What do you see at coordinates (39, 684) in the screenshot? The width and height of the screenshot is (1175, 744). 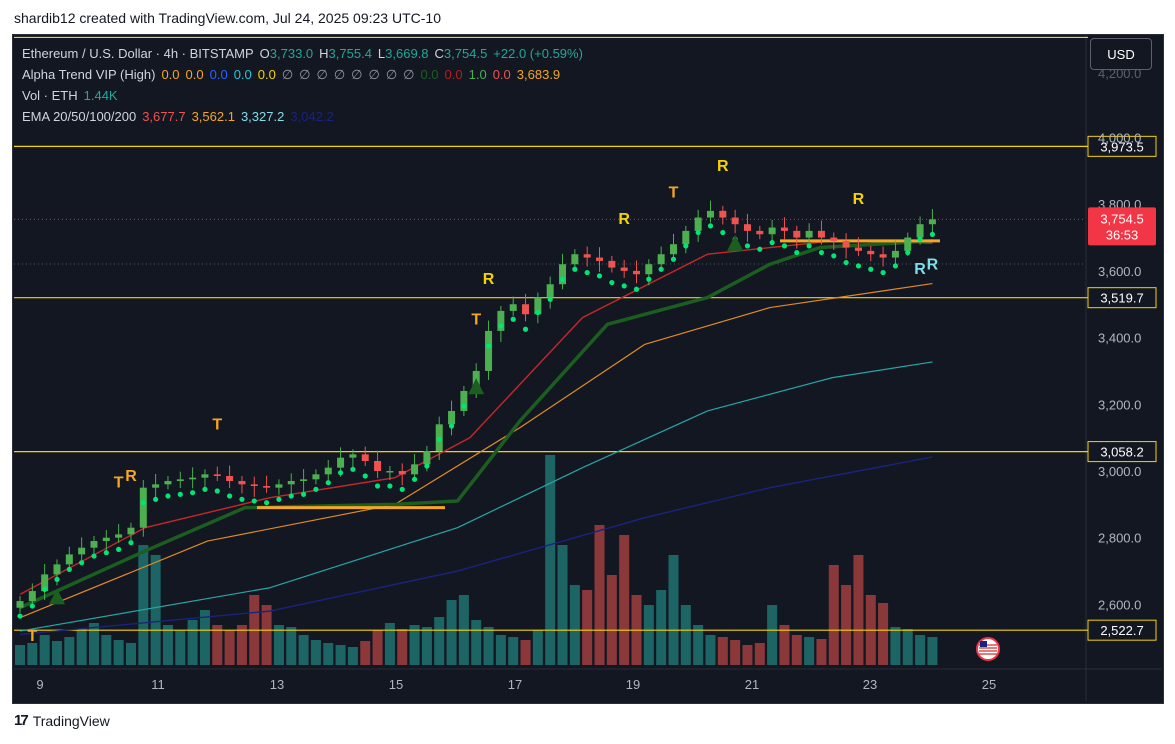 I see `x-tick-label: 9` at bounding box center [39, 684].